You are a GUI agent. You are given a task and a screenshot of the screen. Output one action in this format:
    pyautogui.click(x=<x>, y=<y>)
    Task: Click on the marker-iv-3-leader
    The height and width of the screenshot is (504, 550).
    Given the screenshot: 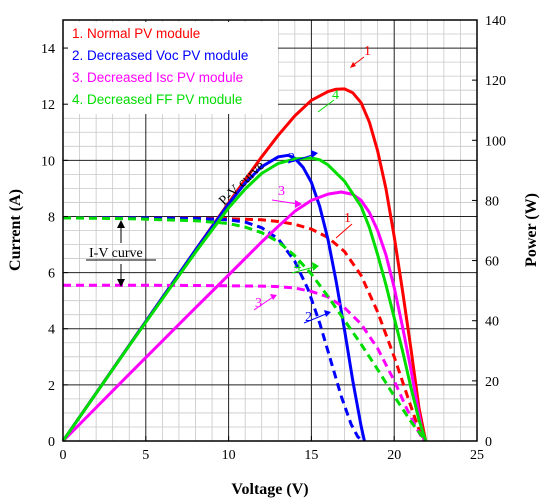 What is the action you would take?
    pyautogui.click(x=263, y=303)
    